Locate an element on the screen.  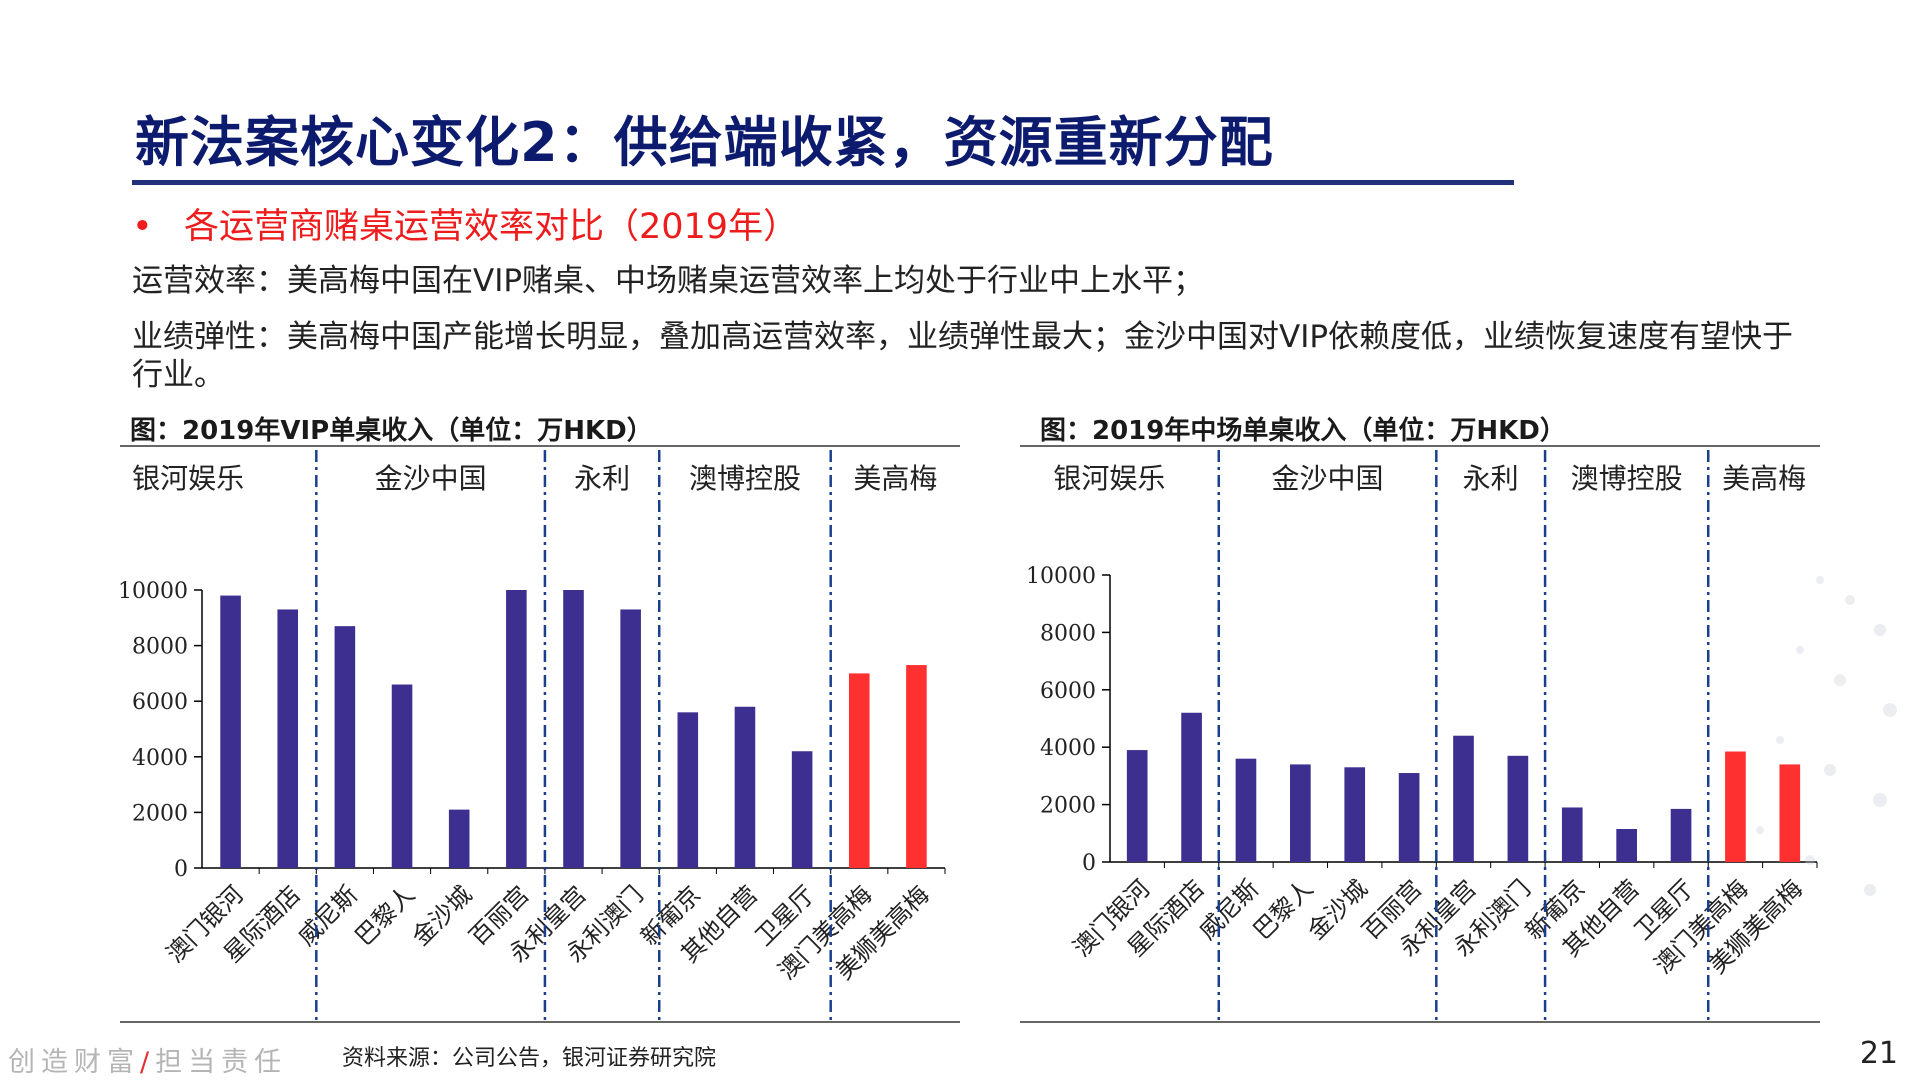
footer-slash: / is located at coordinates (148, 1062).